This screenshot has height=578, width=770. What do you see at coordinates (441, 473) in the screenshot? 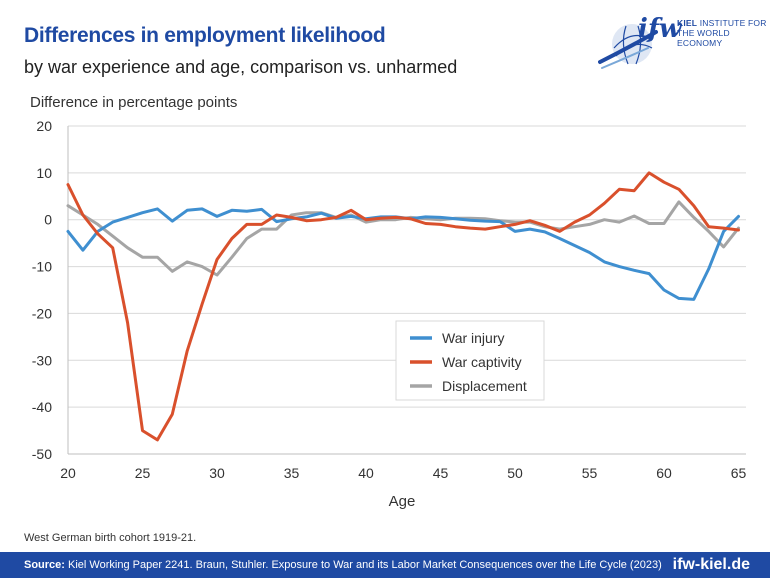
I see `x-tick-label: 45` at bounding box center [441, 473].